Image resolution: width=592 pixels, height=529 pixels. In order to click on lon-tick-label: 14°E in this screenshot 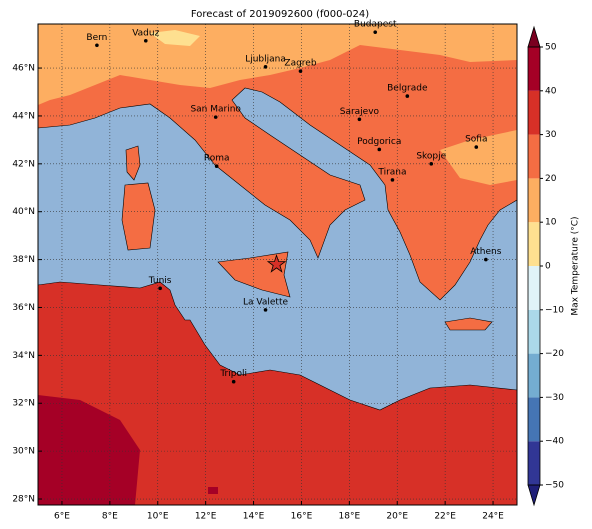, I will do `click(254, 517)`.